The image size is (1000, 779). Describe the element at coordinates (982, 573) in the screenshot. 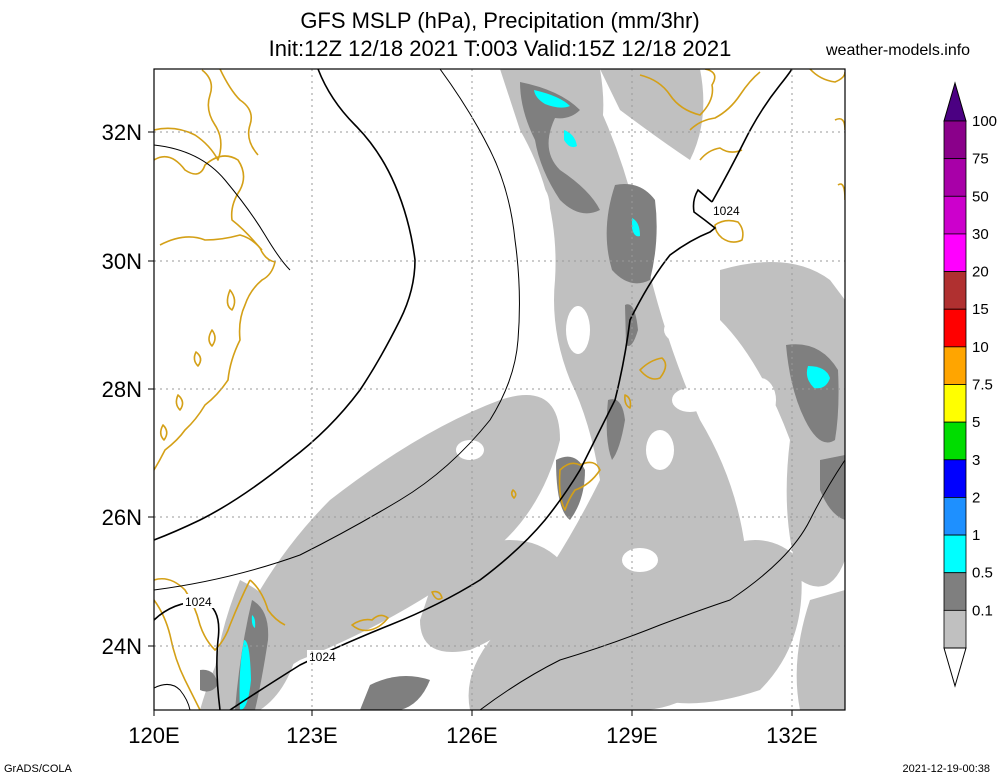

I see `colorbar-level-label: 0.5` at that location.